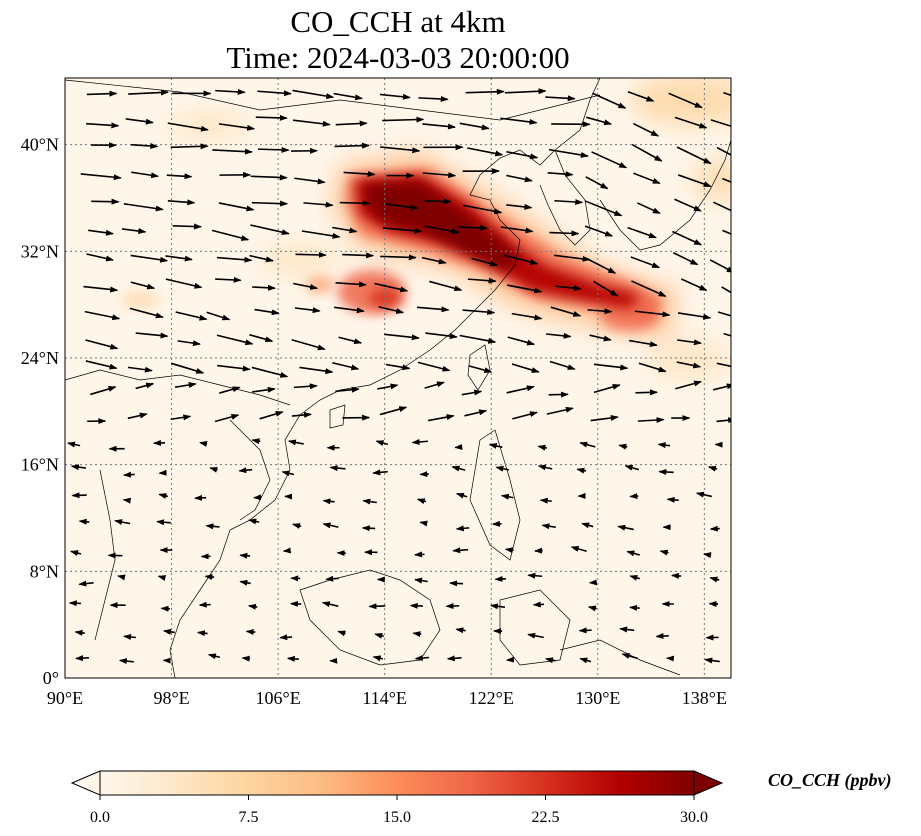 The width and height of the screenshot is (921, 836). I want to click on colorbar-gradient, so click(397, 783).